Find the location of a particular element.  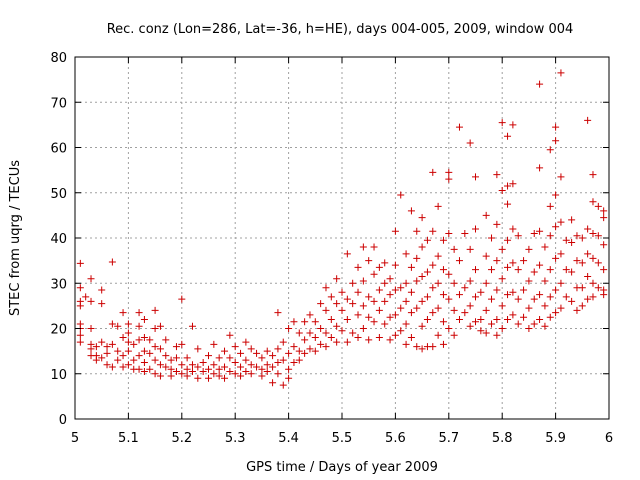

y-tick-label: 30 is located at coordinates (58, 284).